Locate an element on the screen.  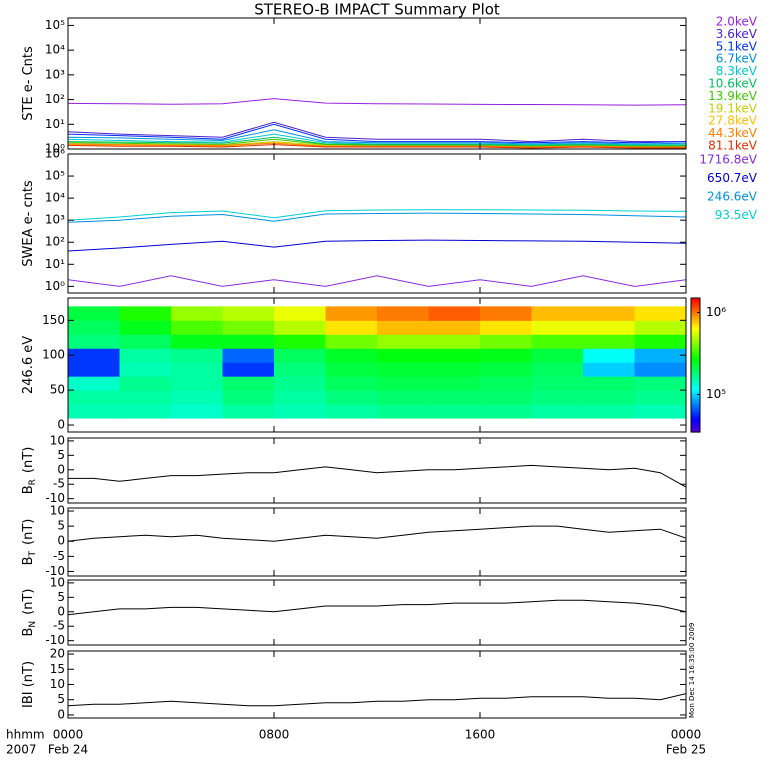
x-tick-label: 0800 is located at coordinates (274, 735).